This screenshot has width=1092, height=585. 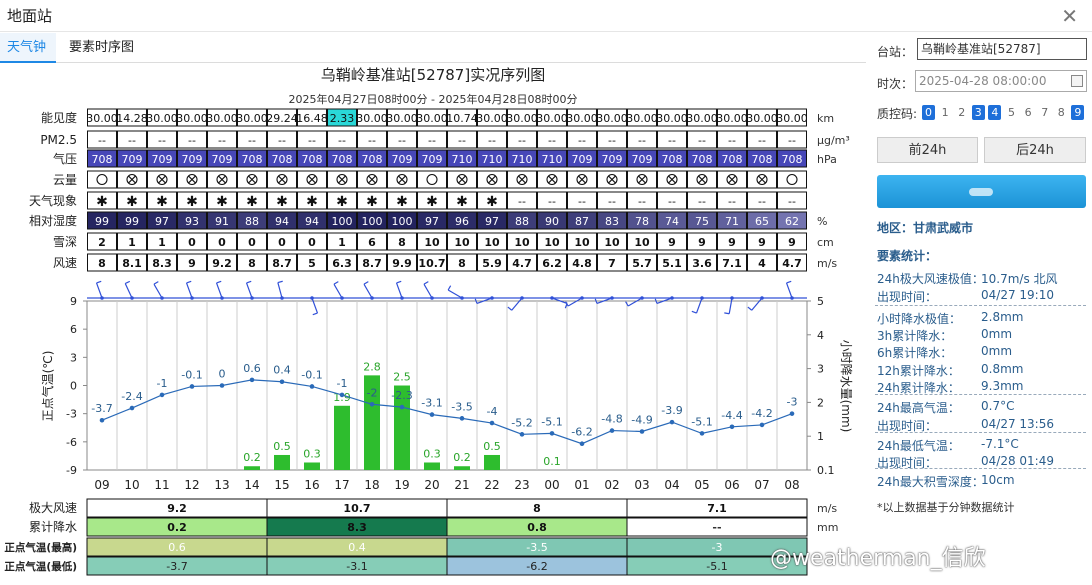 What do you see at coordinates (402, 263) in the screenshot?
I see `cell-value: 9.9` at bounding box center [402, 263].